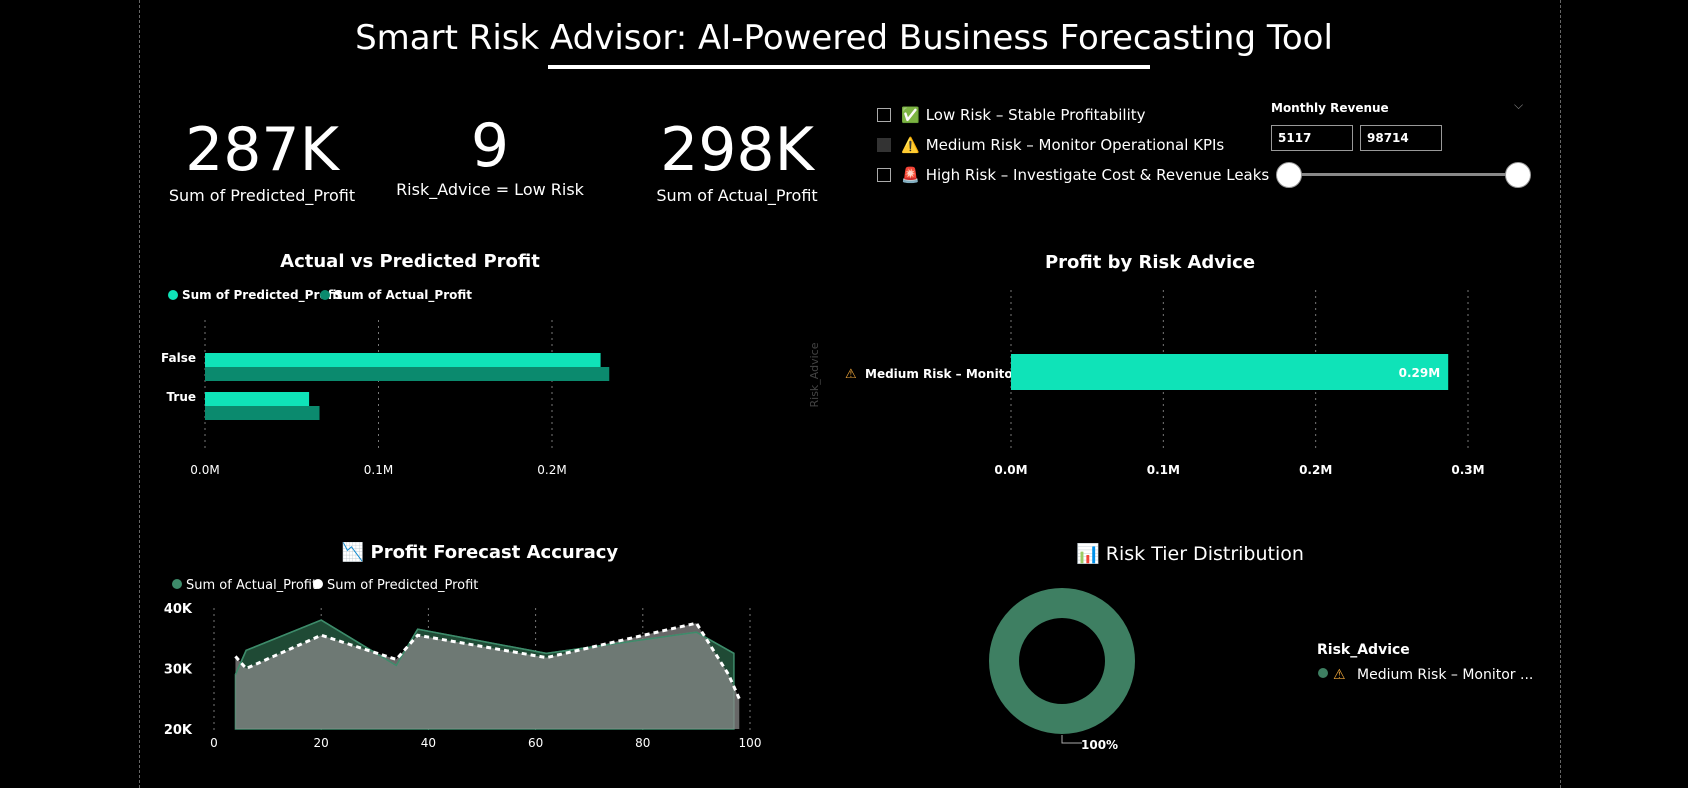  Describe the element at coordinates (1467, 470) in the screenshot. I see `chart2-x-tick: 0.3M` at that location.